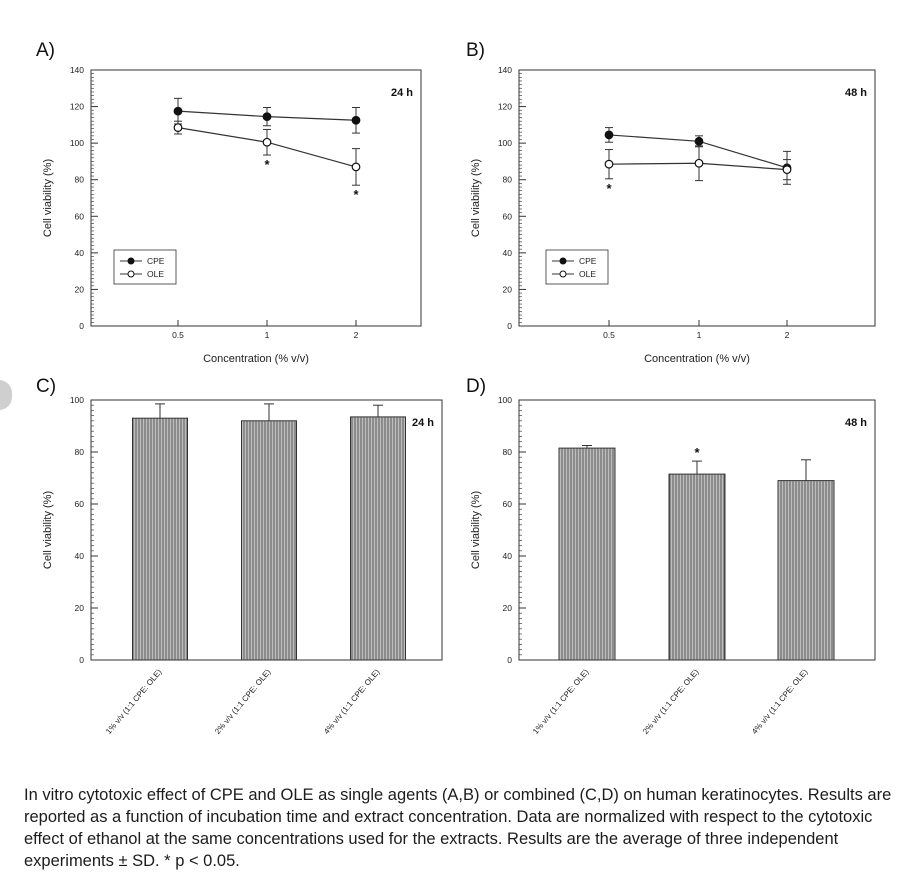 The height and width of the screenshot is (875, 901). I want to click on side-tab, so click(6, 395).